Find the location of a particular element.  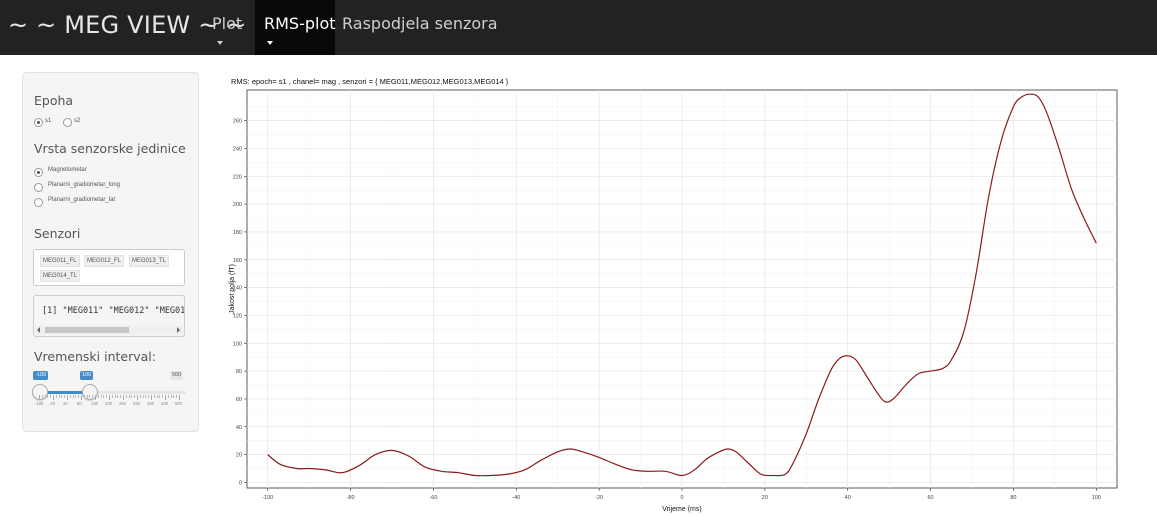

x-tick-label: 100 is located at coordinates (1096, 498).